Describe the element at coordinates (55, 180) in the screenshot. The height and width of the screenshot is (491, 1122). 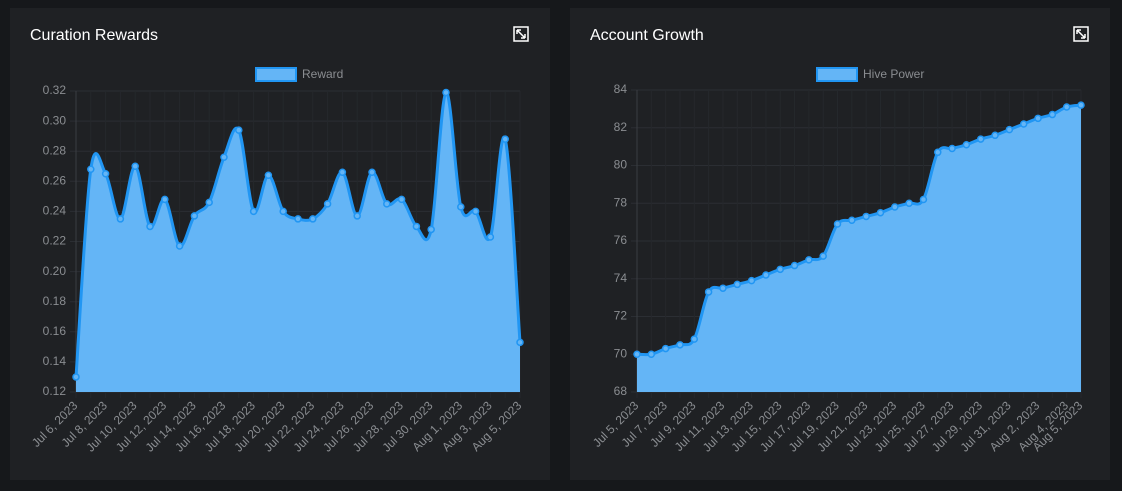
I see `y-tick-label: 0.26` at that location.